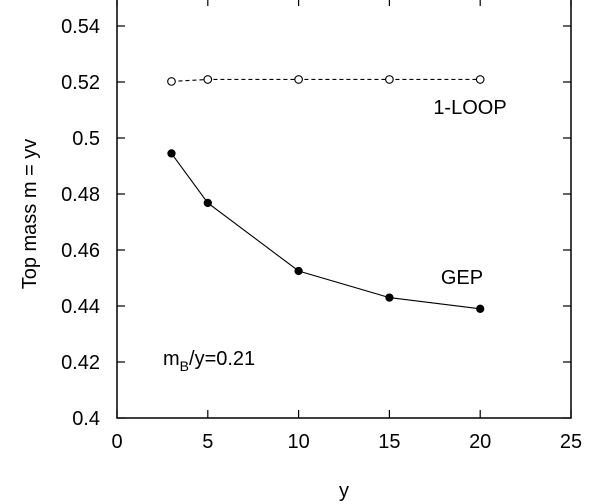  What do you see at coordinates (389, 442) in the screenshot?
I see `x-tick-label: 15` at bounding box center [389, 442].